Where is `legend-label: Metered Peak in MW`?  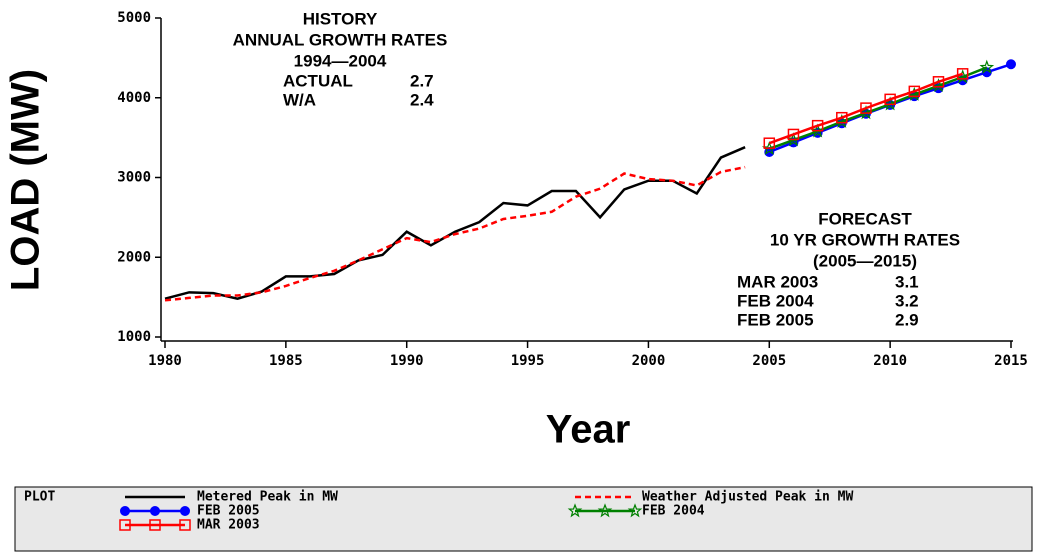 legend-label: Metered Peak in MW is located at coordinates (267, 497).